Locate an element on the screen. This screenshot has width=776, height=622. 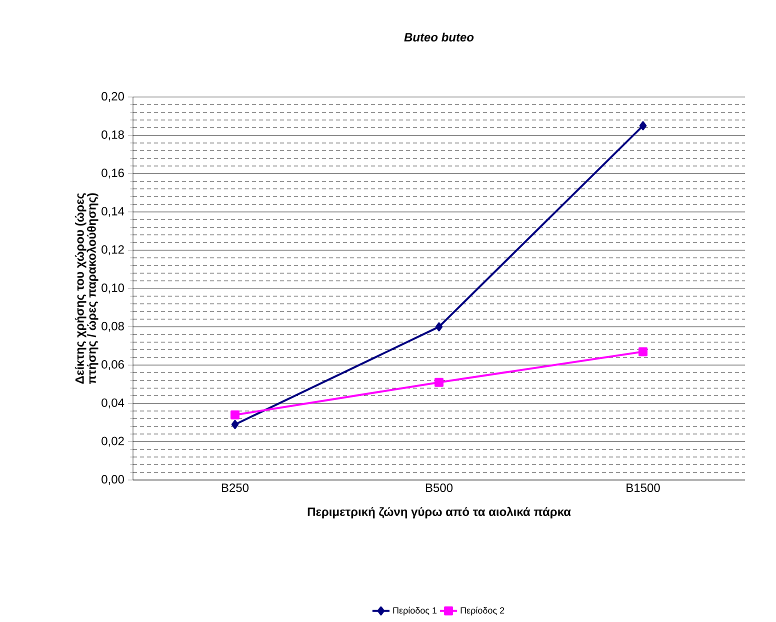
x-axis-title: Περιμετρική ζώνη γύρω από τα αιολικά πάρκα is located at coordinates (439, 512).